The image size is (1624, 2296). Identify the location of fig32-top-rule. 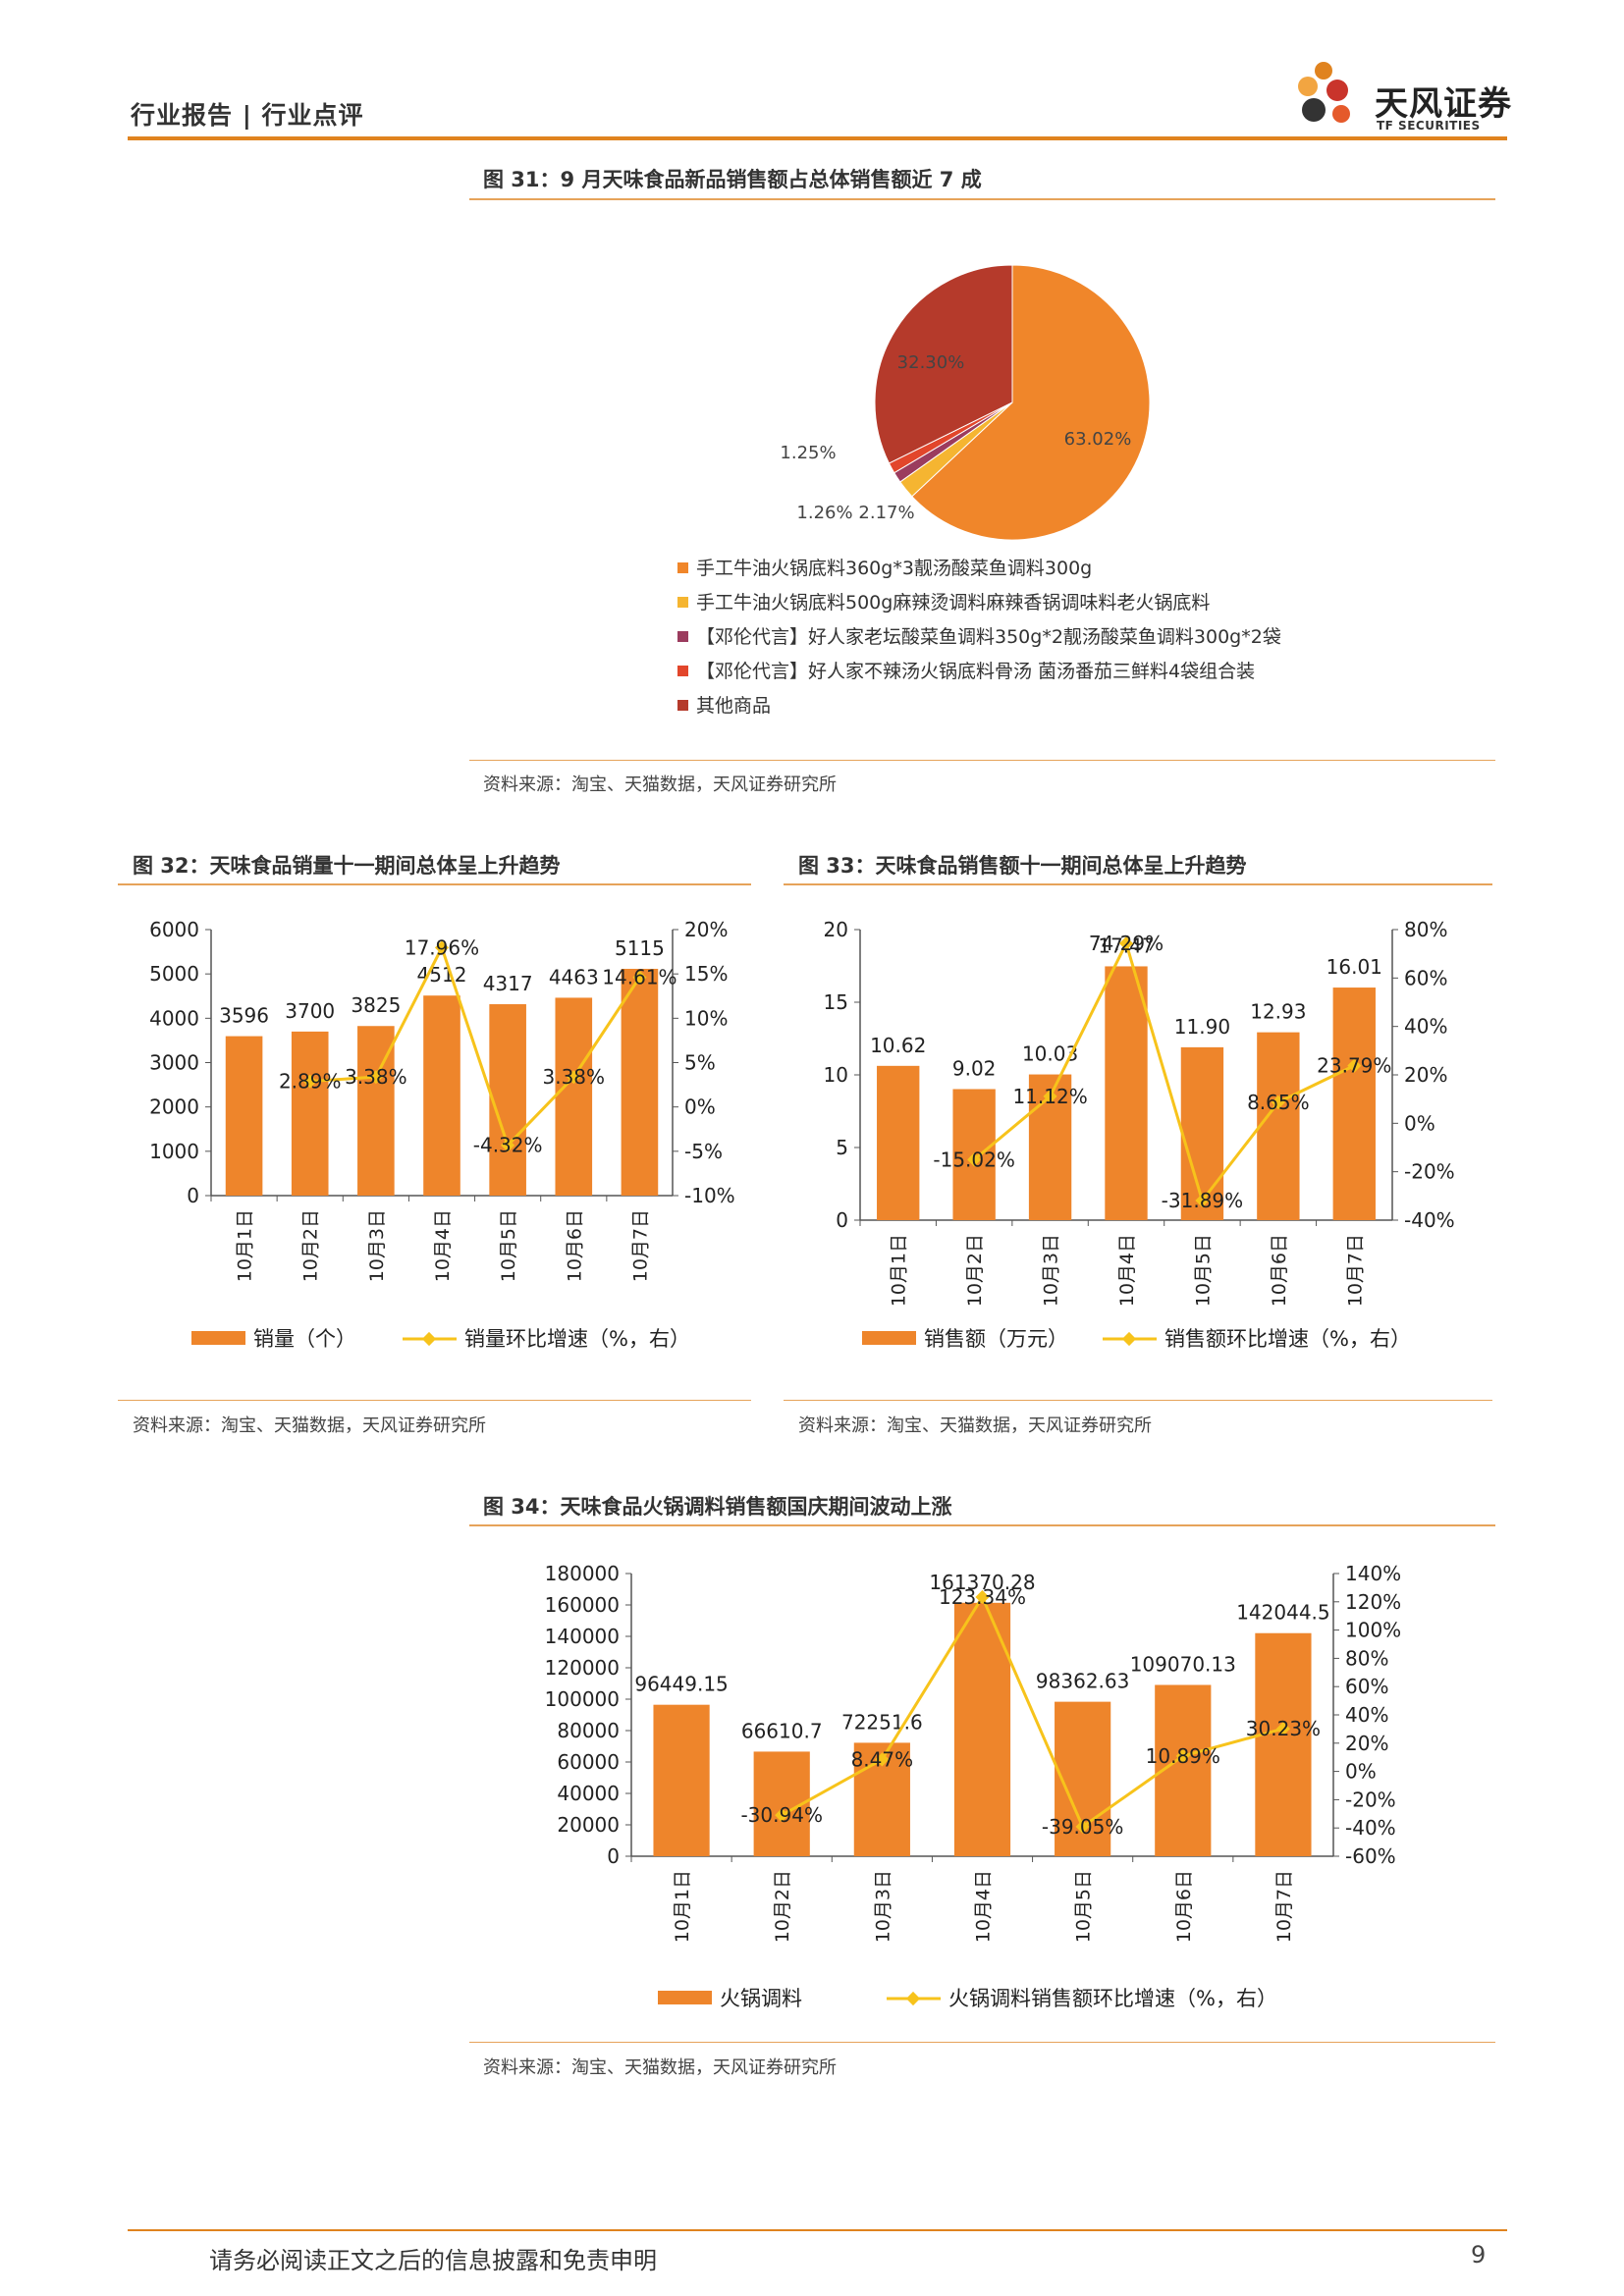
(434, 884).